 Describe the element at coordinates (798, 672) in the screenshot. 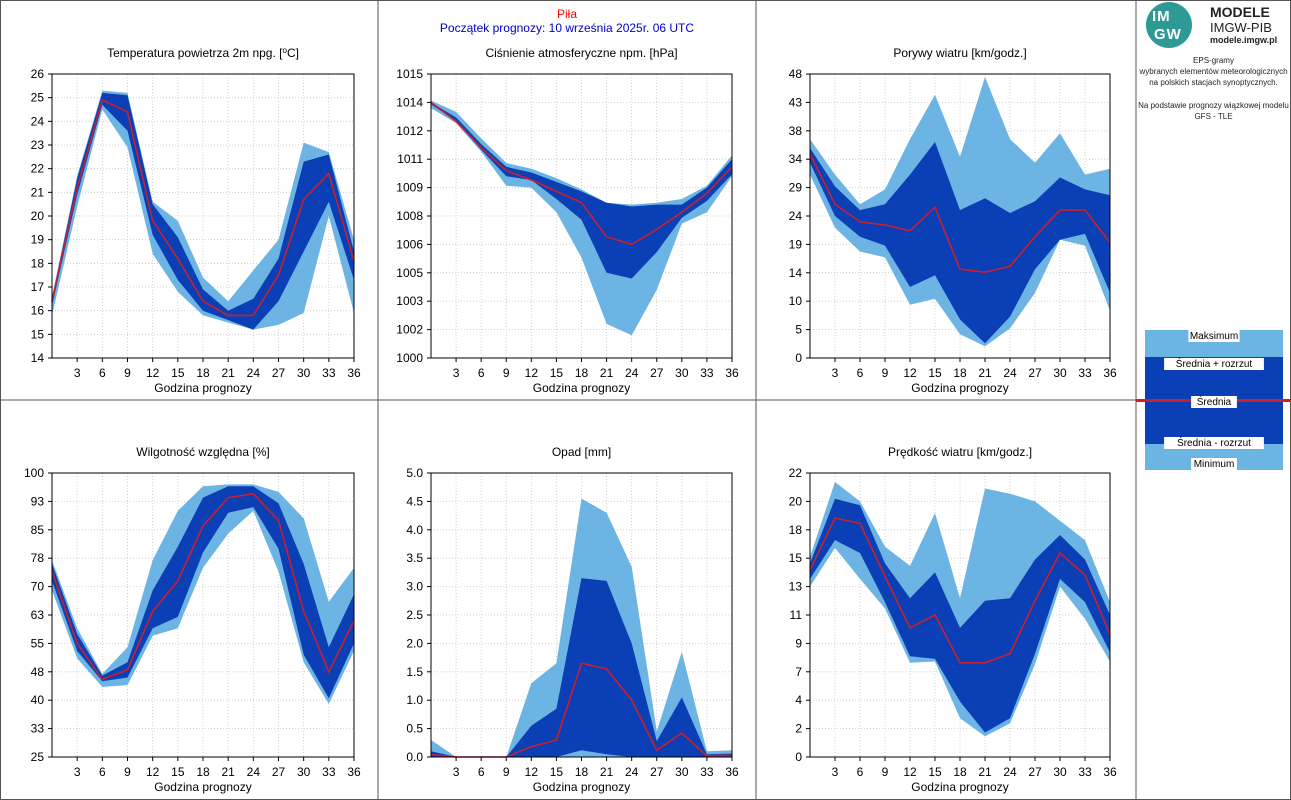

I see `y-tick-label: 7` at that location.